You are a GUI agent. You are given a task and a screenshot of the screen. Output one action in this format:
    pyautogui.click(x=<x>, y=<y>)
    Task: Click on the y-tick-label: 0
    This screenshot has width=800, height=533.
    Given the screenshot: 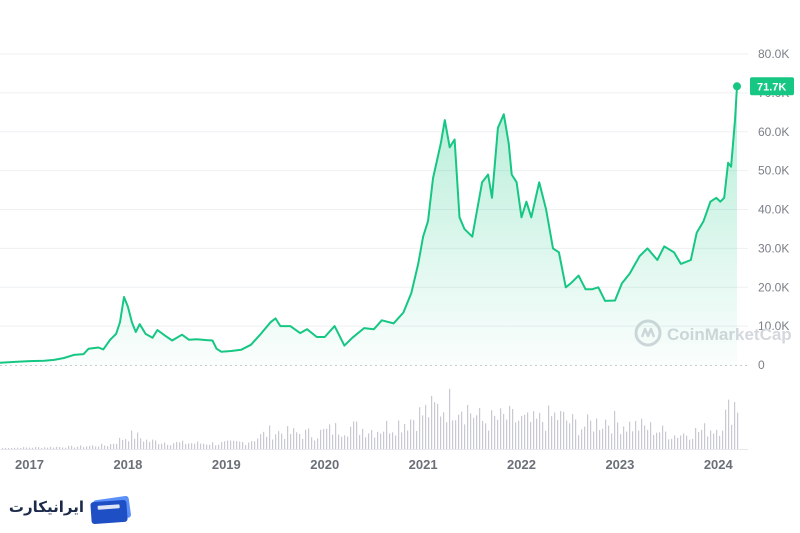 What is the action you would take?
    pyautogui.click(x=761, y=365)
    